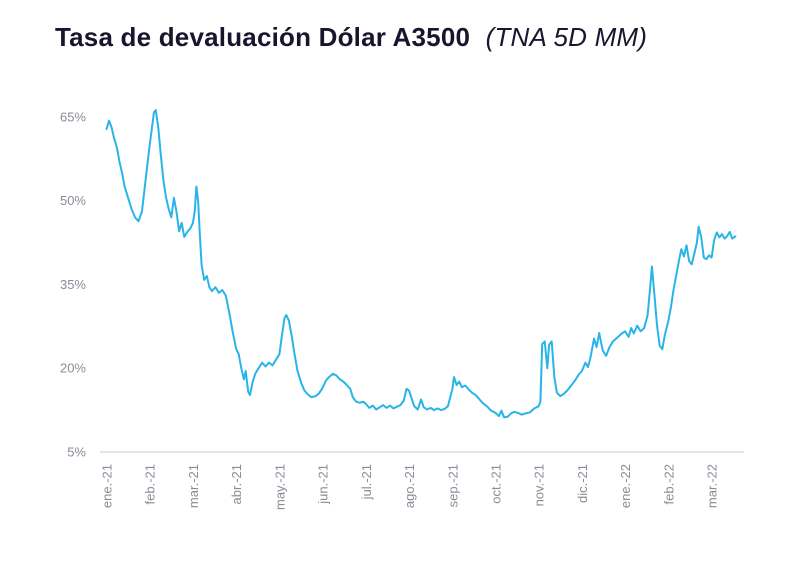  I want to click on x-tick-label: abr.-21, so click(236, 484).